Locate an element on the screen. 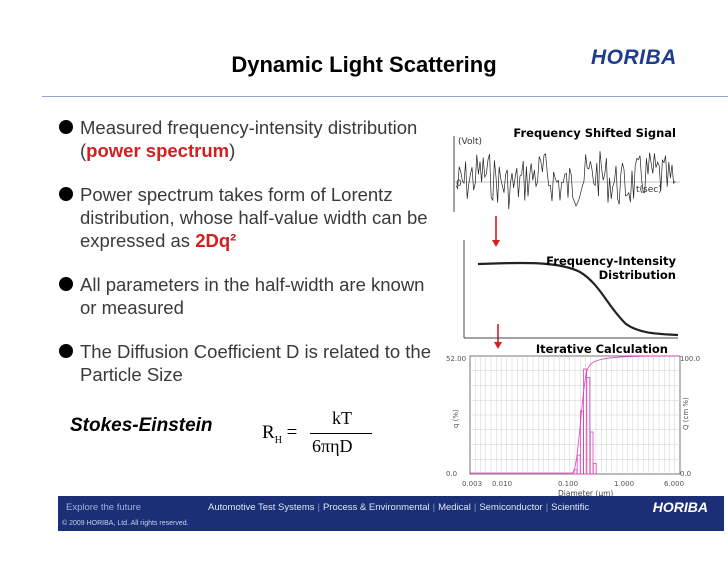  calc-ymax: 52.00 is located at coordinates (456, 359).